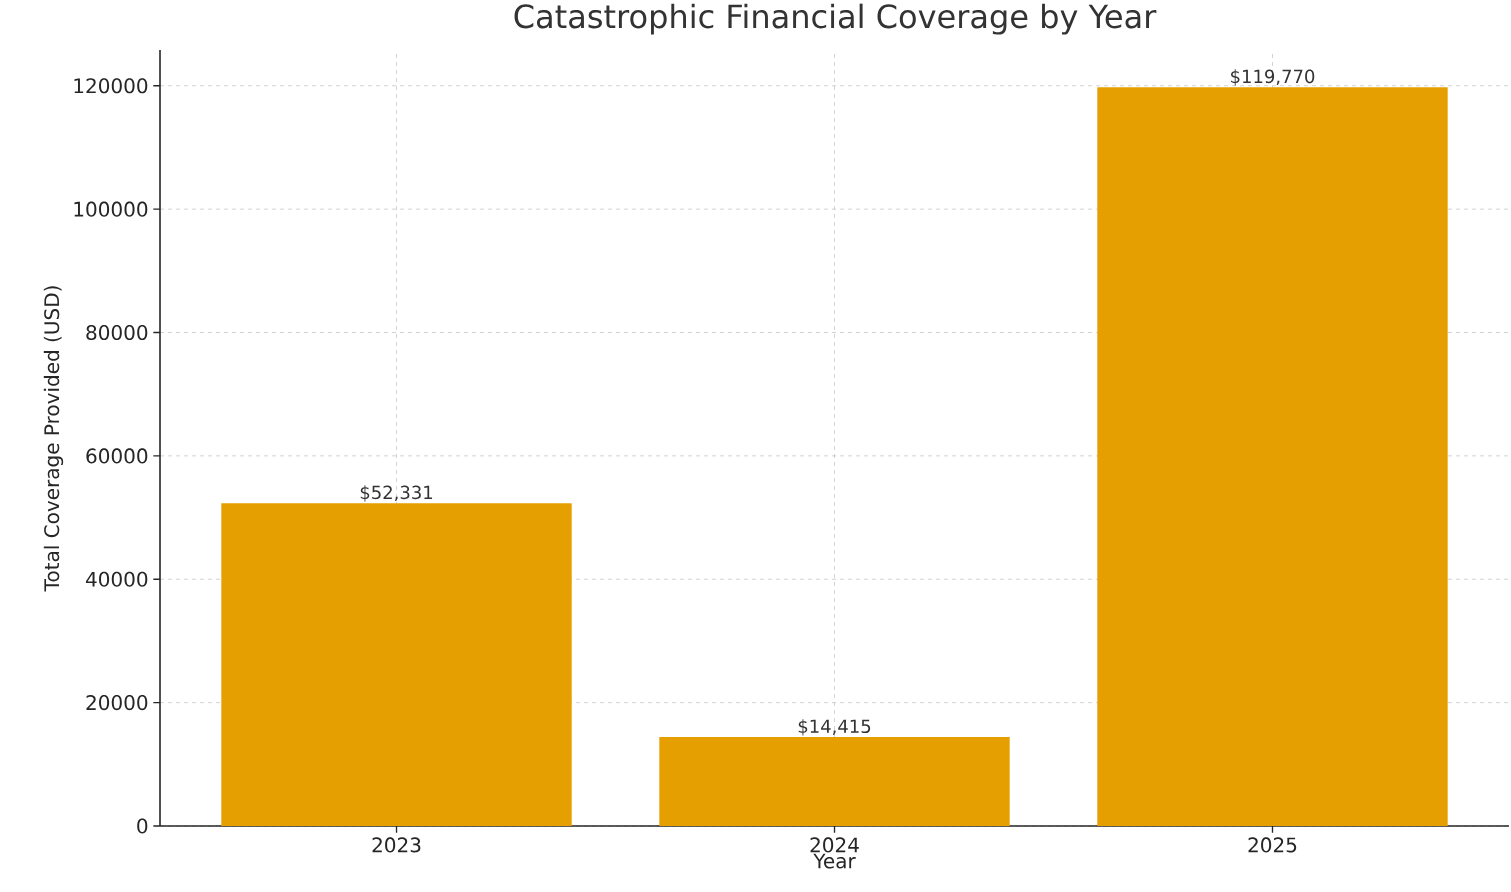  Describe the element at coordinates (111, 209) in the screenshot. I see `y-tick-label: 100000` at that location.